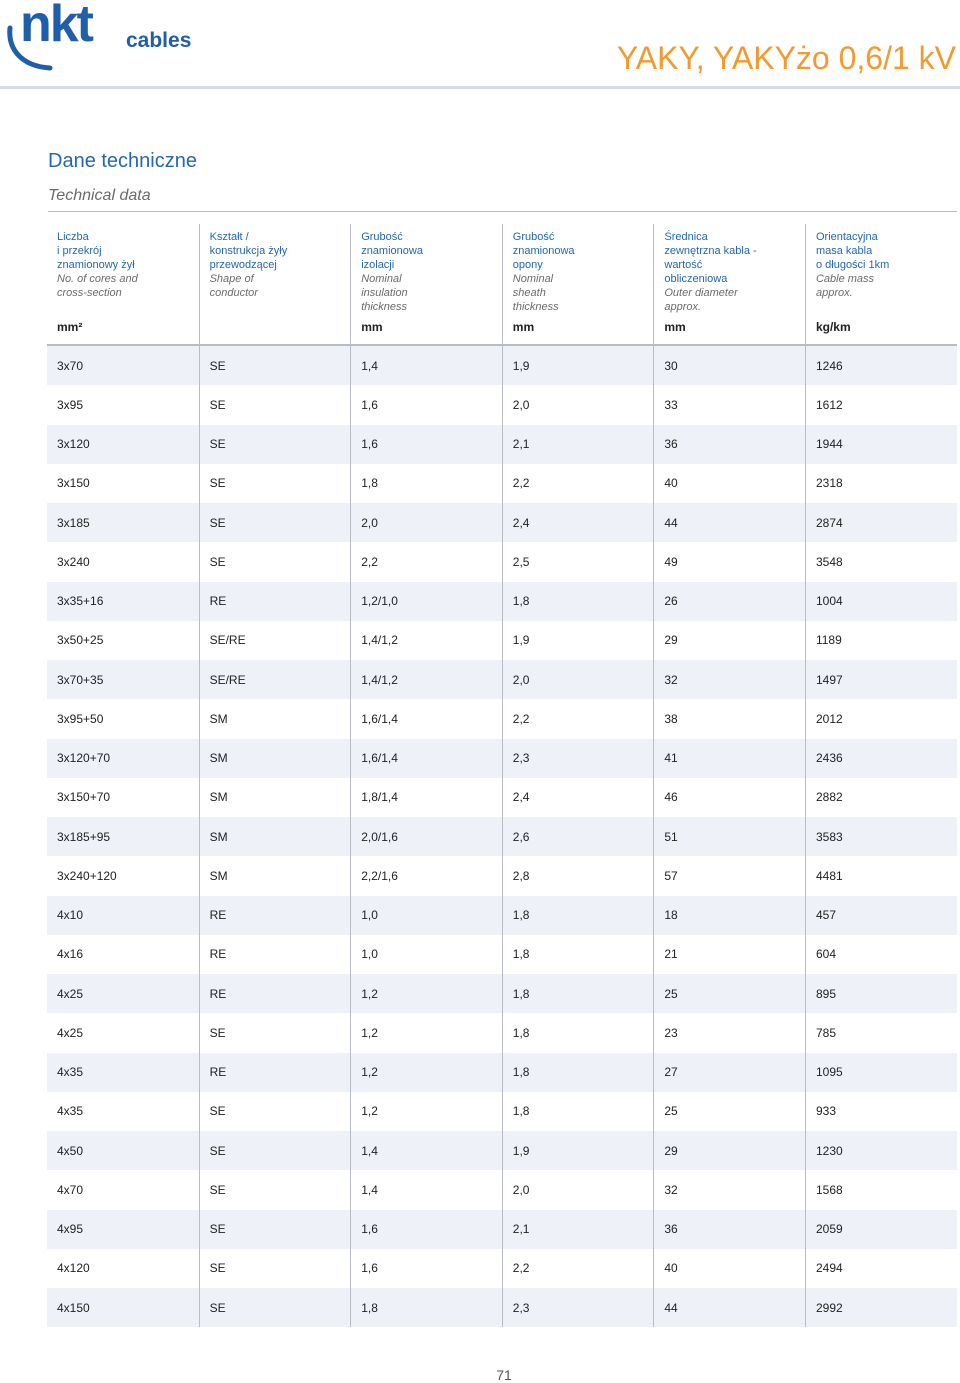  I want to click on header-label-pl: Grubość, so click(382, 237).